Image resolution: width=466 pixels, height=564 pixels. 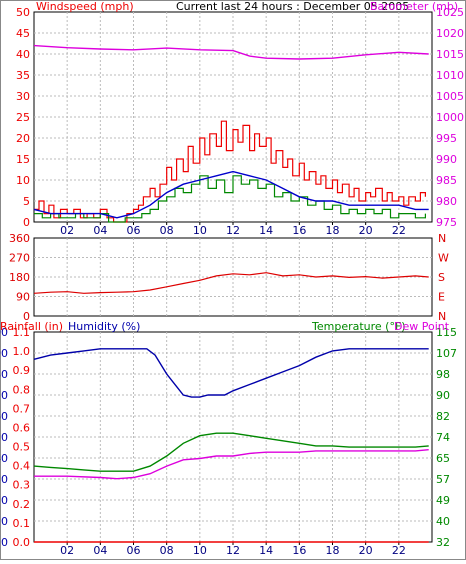 What do you see at coordinates (4, 374) in the screenshot?
I see `humidity-tick-label: 80` at bounding box center [4, 374].